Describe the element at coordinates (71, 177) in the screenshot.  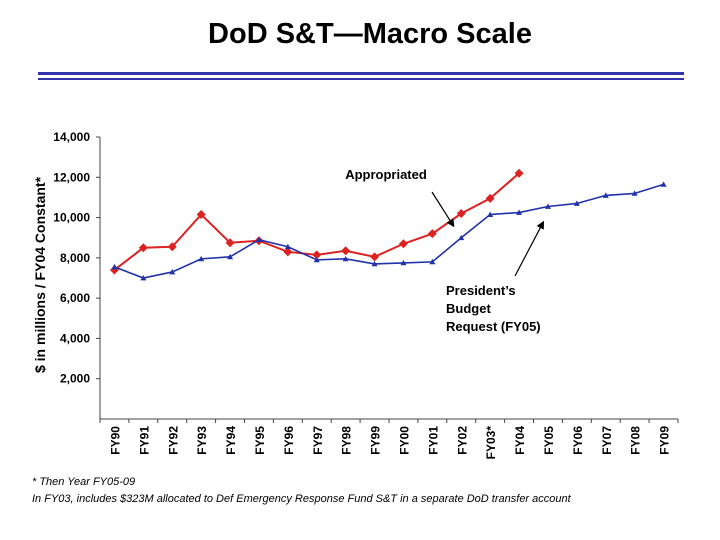
I see `y-tick-label: 12,000` at that location.